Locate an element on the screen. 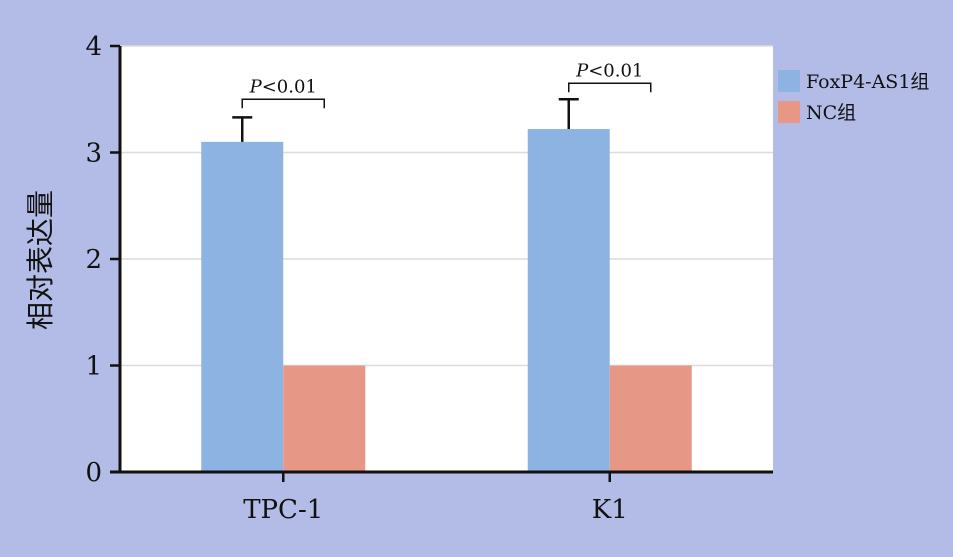  legend: FoxP4-AS1组 NC组 is located at coordinates (853, 97).